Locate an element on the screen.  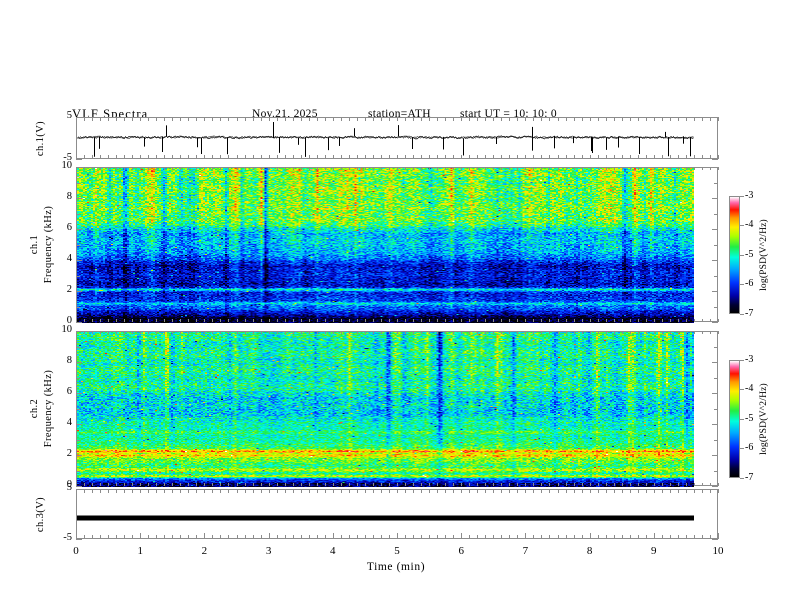
ytick-ch2s-4: 4 is located at coordinates (69, 422).